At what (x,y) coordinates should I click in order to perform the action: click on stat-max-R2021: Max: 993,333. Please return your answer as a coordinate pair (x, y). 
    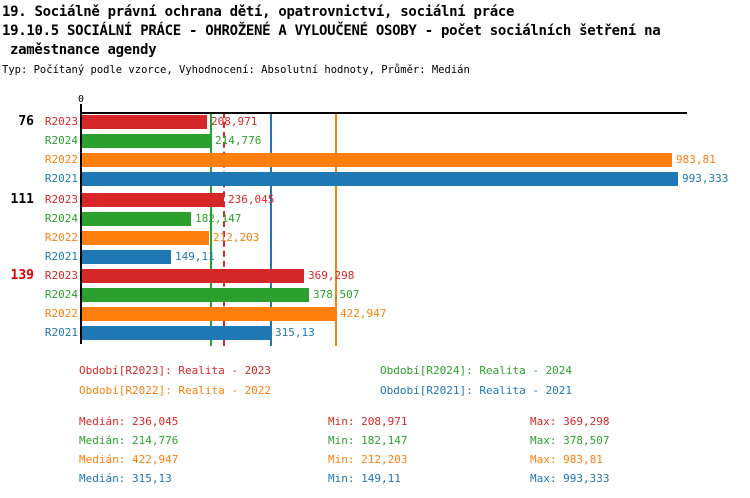
    Looking at the image, I should click on (570, 478).